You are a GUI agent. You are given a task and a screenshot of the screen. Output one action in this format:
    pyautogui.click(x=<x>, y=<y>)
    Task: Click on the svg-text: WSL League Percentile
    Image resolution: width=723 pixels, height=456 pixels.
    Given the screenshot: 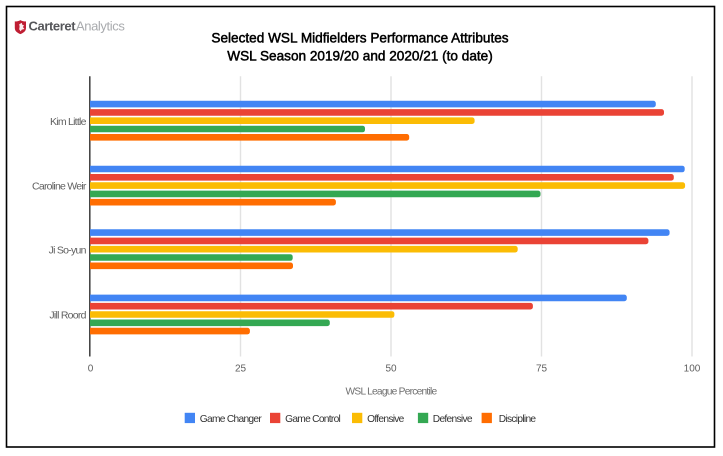 What is the action you would take?
    pyautogui.click(x=392, y=392)
    